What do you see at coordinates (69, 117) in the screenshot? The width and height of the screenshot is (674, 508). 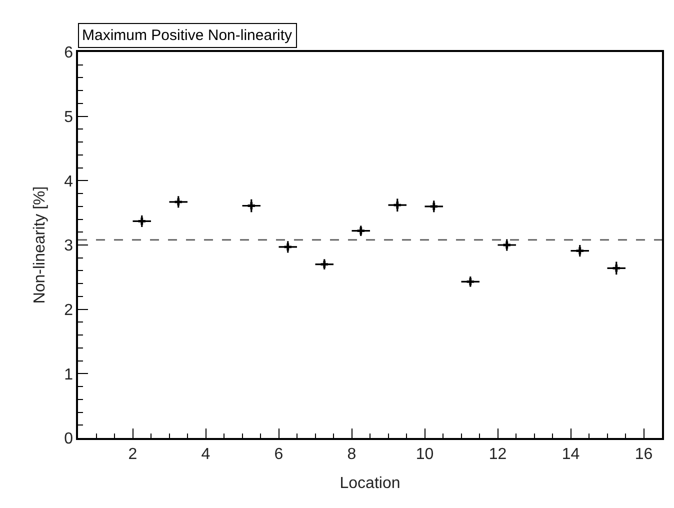 I see `y-tick-label: 5` at bounding box center [69, 117].